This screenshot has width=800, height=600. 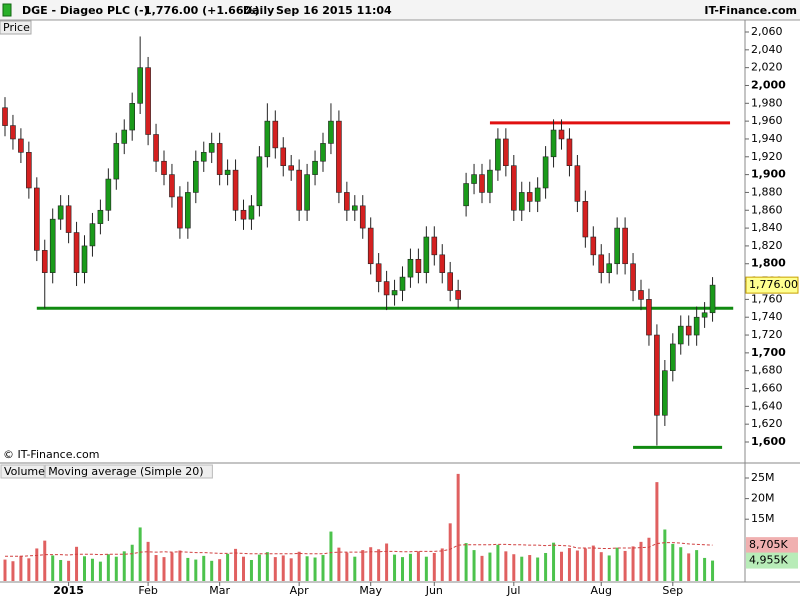 I want to click on y-tick-label: 1,880, so click(x=767, y=191).